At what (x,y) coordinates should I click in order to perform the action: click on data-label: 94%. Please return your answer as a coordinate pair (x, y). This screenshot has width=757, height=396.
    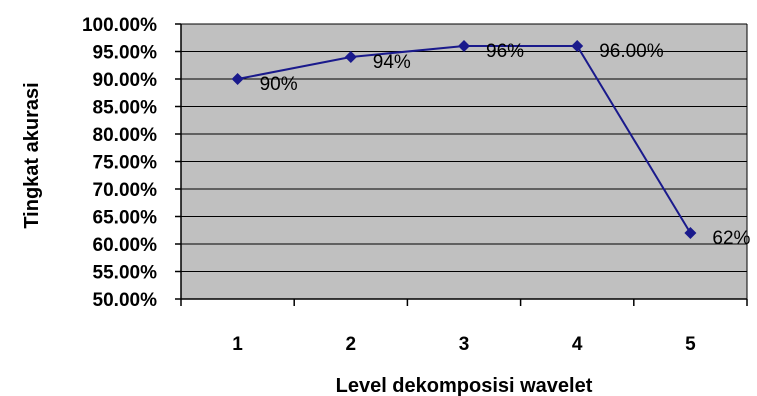
    Looking at the image, I should click on (392, 62).